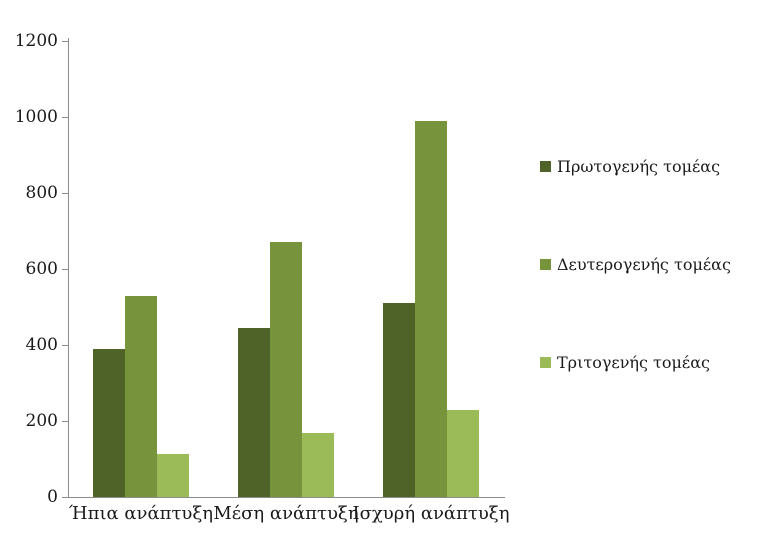 This screenshot has width=781, height=550. I want to click on legend-label-tertiary-sector: Τριτογενής τομέας, so click(633, 362).